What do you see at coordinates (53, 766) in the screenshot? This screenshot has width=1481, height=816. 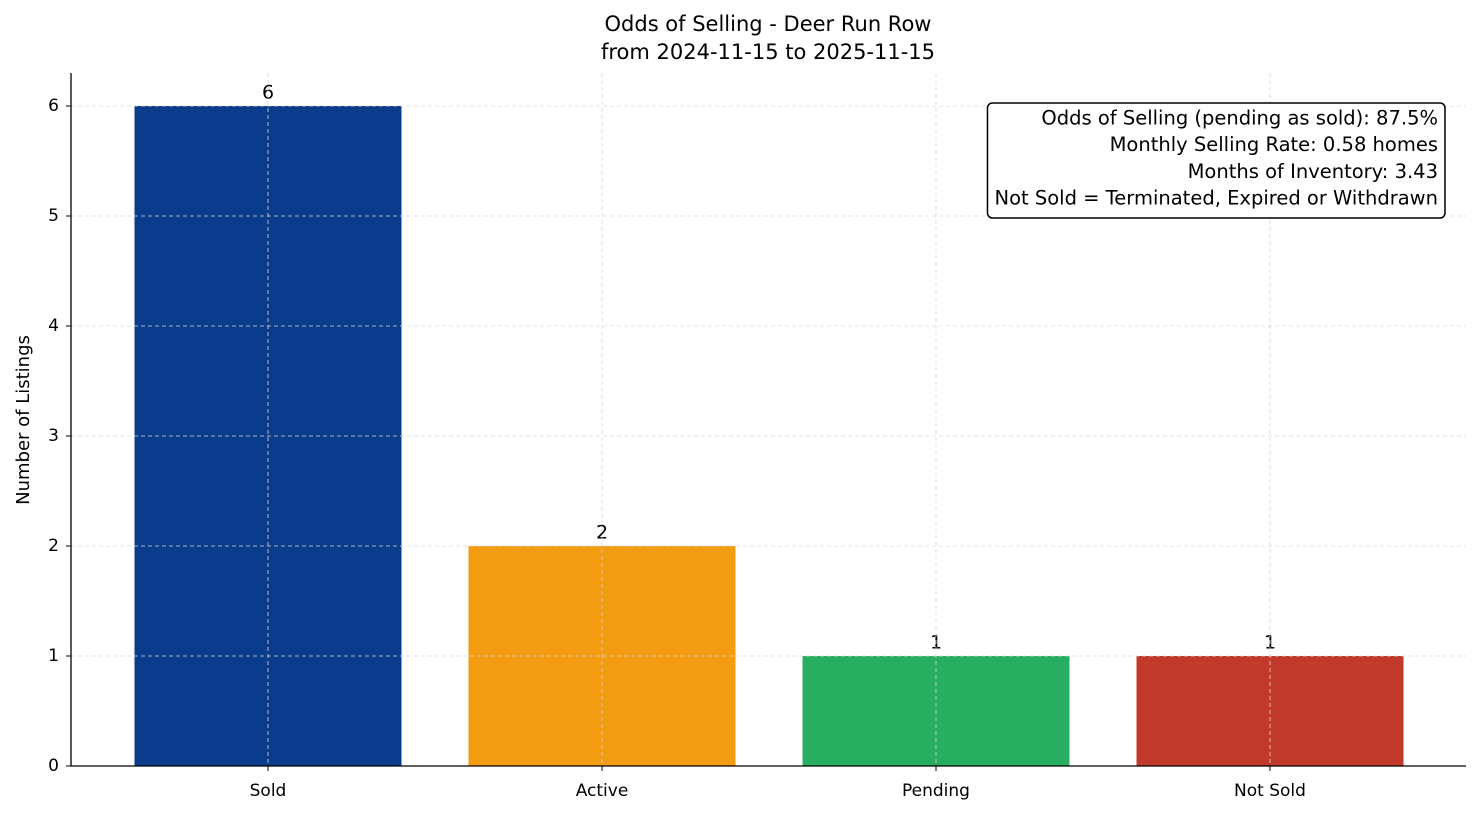 I see `y-tick-label: 0` at bounding box center [53, 766].